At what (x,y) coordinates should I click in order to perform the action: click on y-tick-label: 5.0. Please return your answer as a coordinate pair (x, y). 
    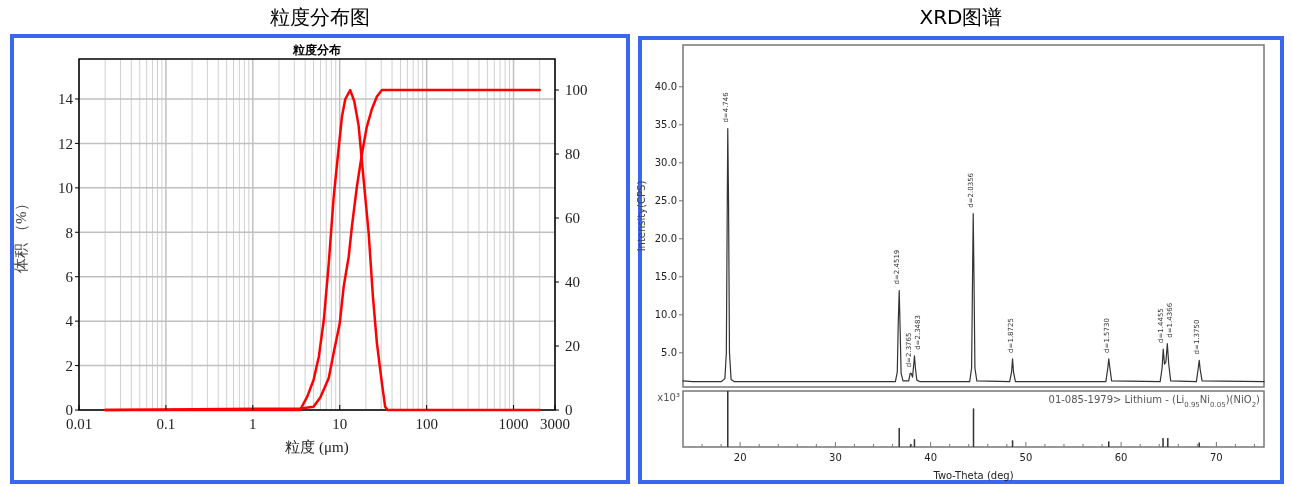
    Looking at the image, I should click on (669, 353).